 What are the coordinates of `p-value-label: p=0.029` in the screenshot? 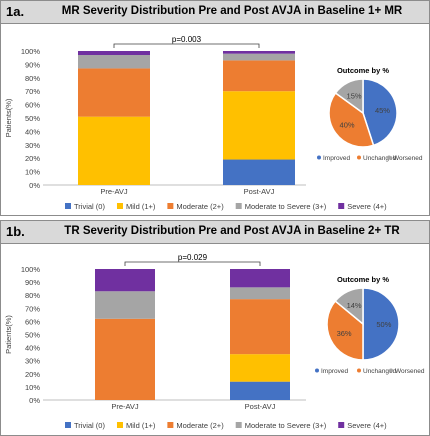 It's located at (193, 257).